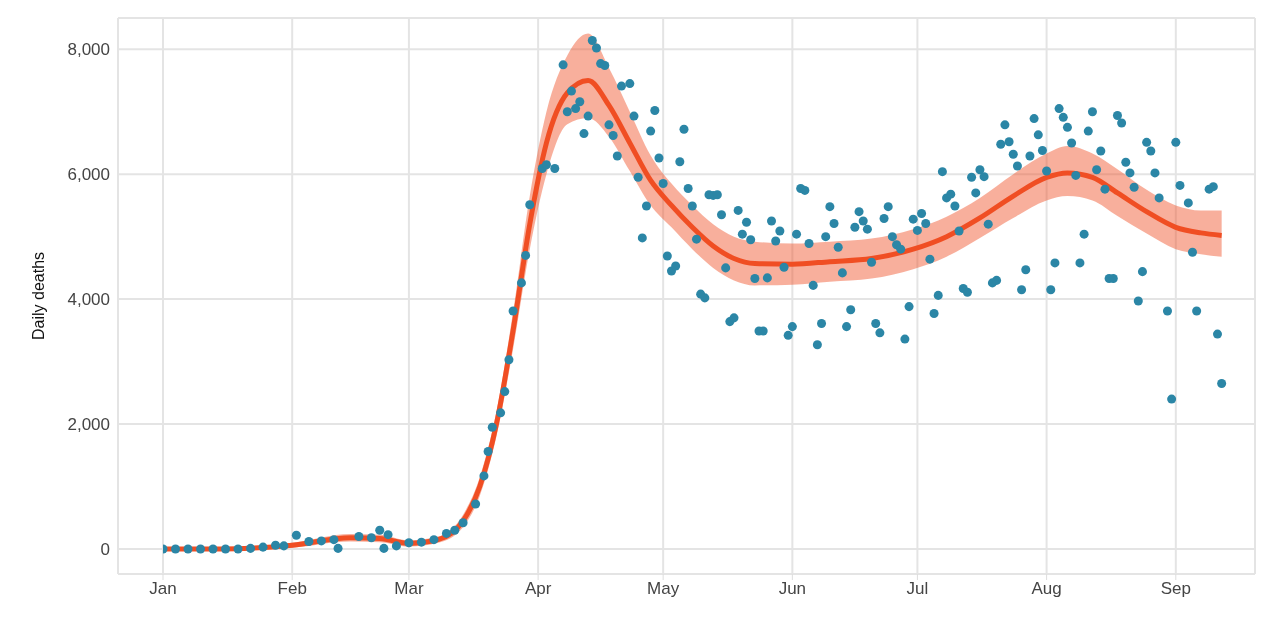 The height and width of the screenshot is (628, 1283). What do you see at coordinates (917, 589) in the screenshot?
I see `x-tick-label: Jul` at bounding box center [917, 589].